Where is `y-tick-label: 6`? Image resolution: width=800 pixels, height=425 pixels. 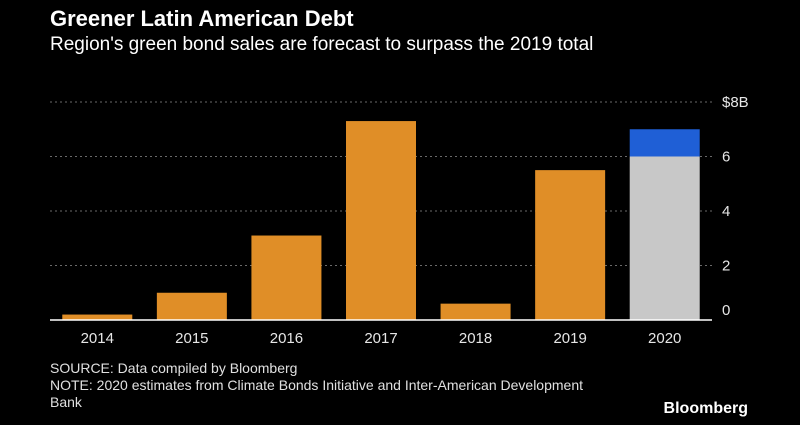
y-tick-label: 6 is located at coordinates (726, 157).